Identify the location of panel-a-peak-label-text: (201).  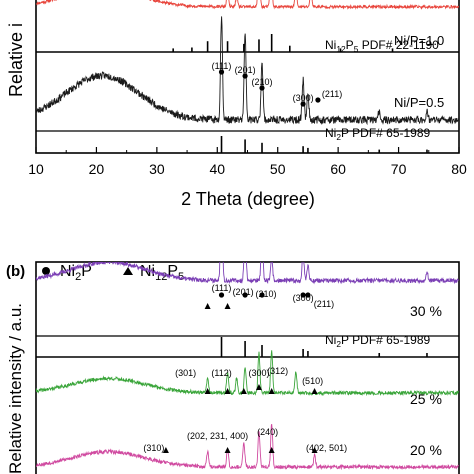
(245, 70).